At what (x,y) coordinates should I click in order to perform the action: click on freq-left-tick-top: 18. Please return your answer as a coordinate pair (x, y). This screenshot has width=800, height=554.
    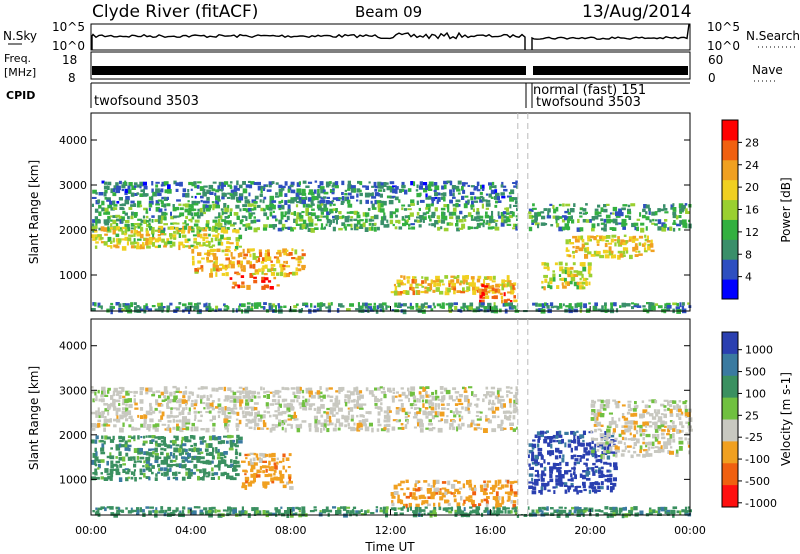
    Looking at the image, I should click on (69, 60).